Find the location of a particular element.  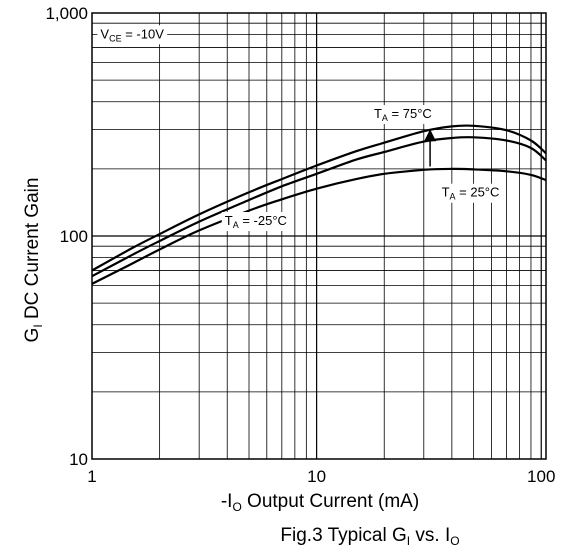

condition-label: VCE = -10V is located at coordinates (132, 34).